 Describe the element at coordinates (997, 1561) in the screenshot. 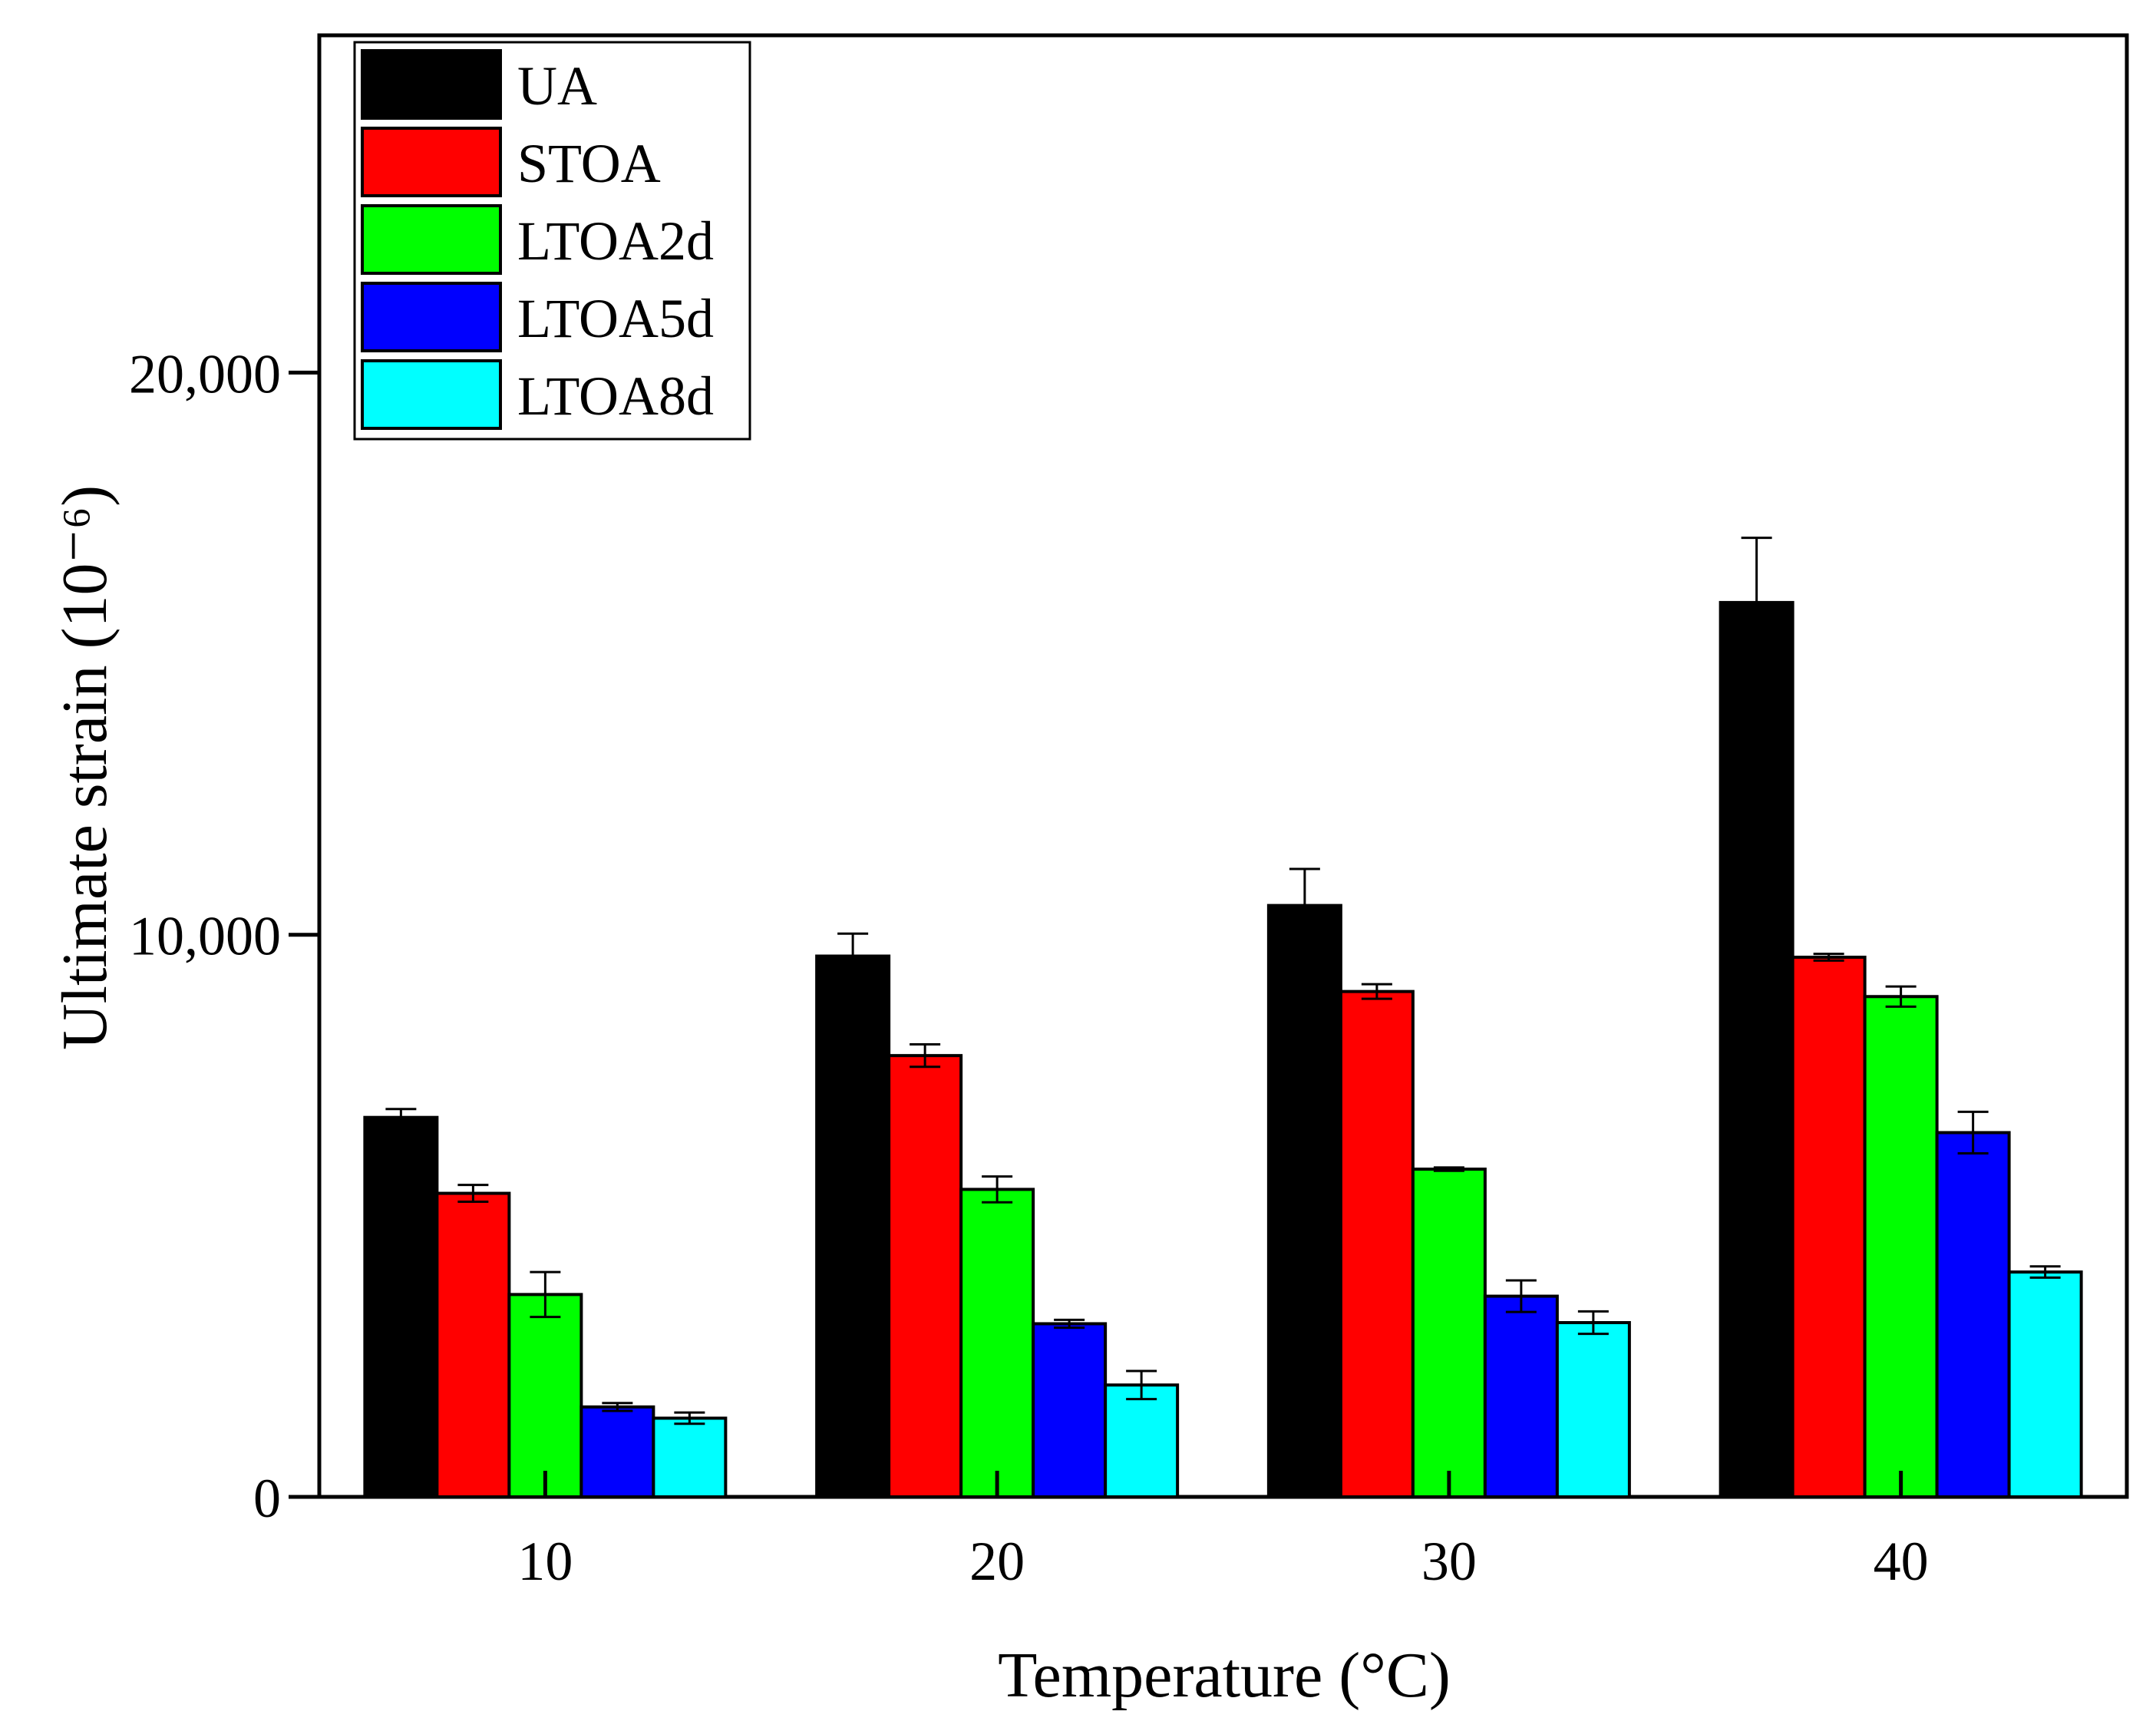

I see `x-tick-label-20: 20` at that location.